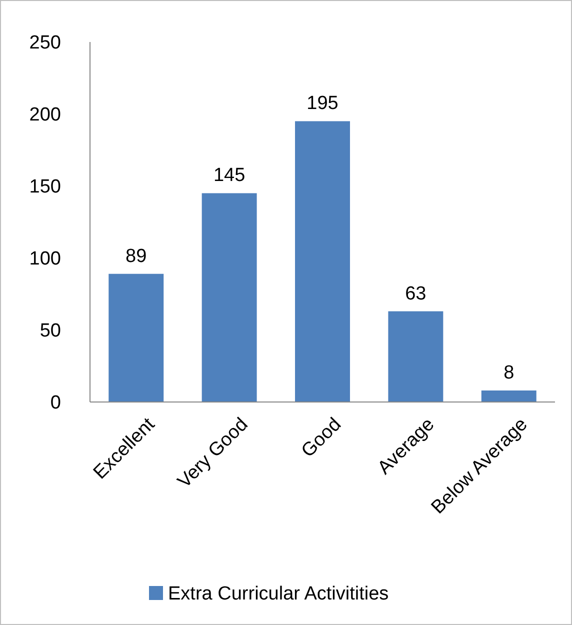 The image size is (572, 625). I want to click on data-label: 145, so click(229, 175).